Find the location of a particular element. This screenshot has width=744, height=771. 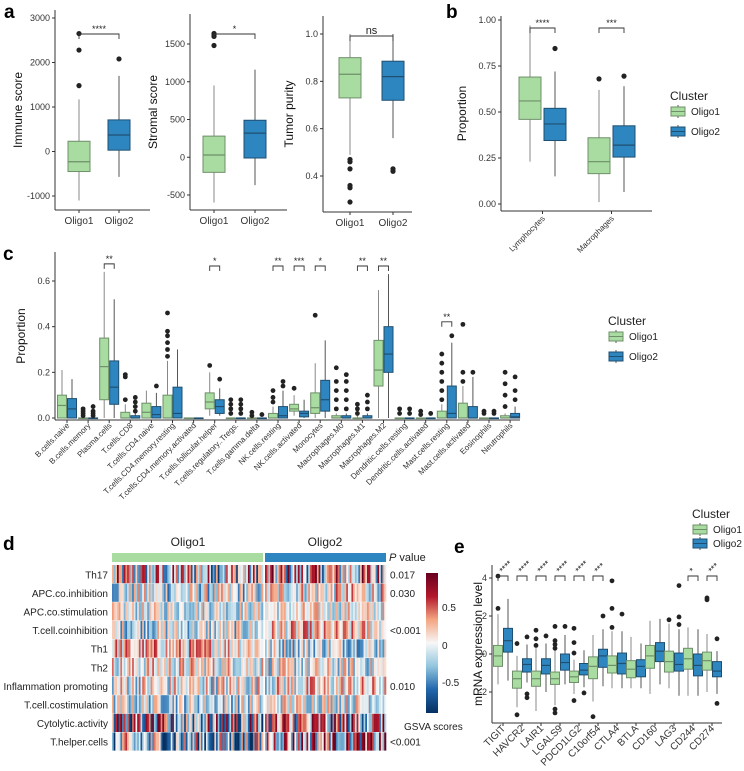

y-tick-label: 0.6 is located at coordinates (311, 129).